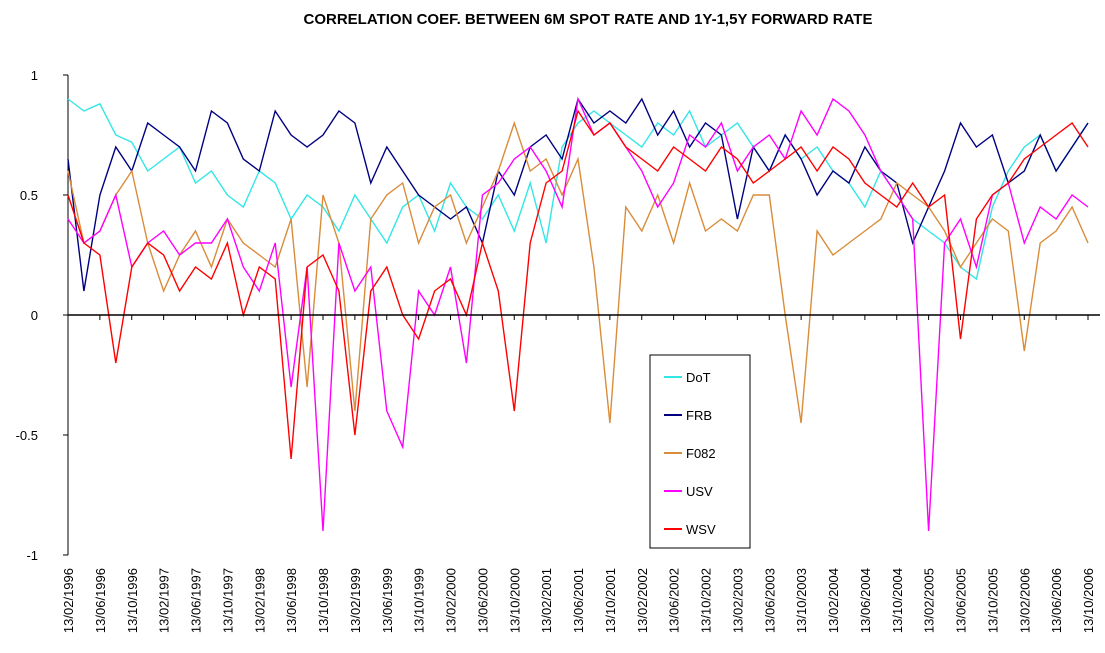 This screenshot has height=653, width=1105. I want to click on x-tick-label: 13/06/2001, so click(578, 600).